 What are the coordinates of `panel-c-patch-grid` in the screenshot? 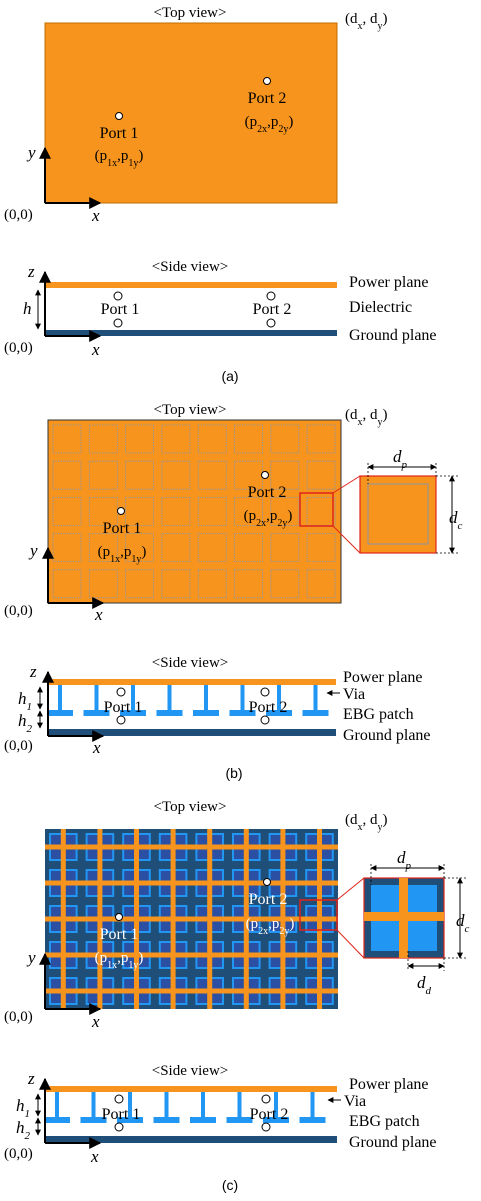 It's located at (191, 919).